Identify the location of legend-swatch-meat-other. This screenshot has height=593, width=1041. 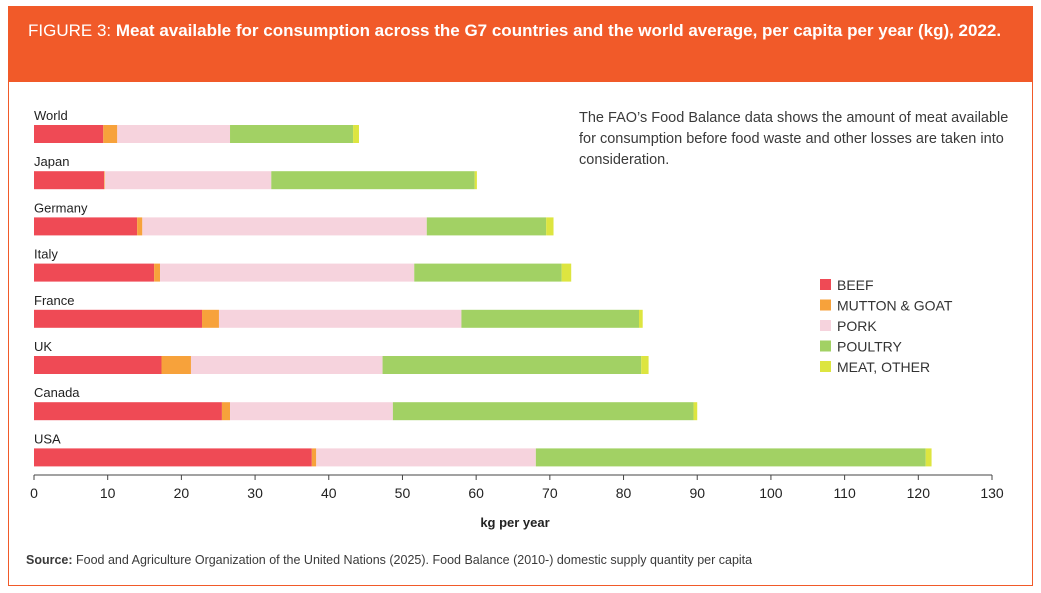
(825, 366).